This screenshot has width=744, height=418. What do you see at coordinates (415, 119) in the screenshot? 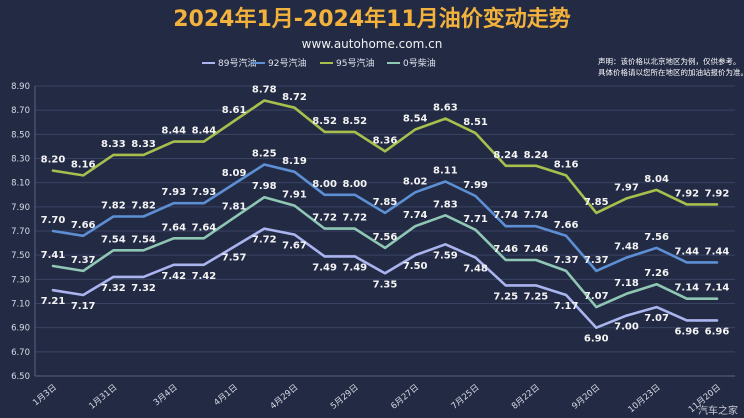
I see `data-label: 8.54` at bounding box center [415, 119].